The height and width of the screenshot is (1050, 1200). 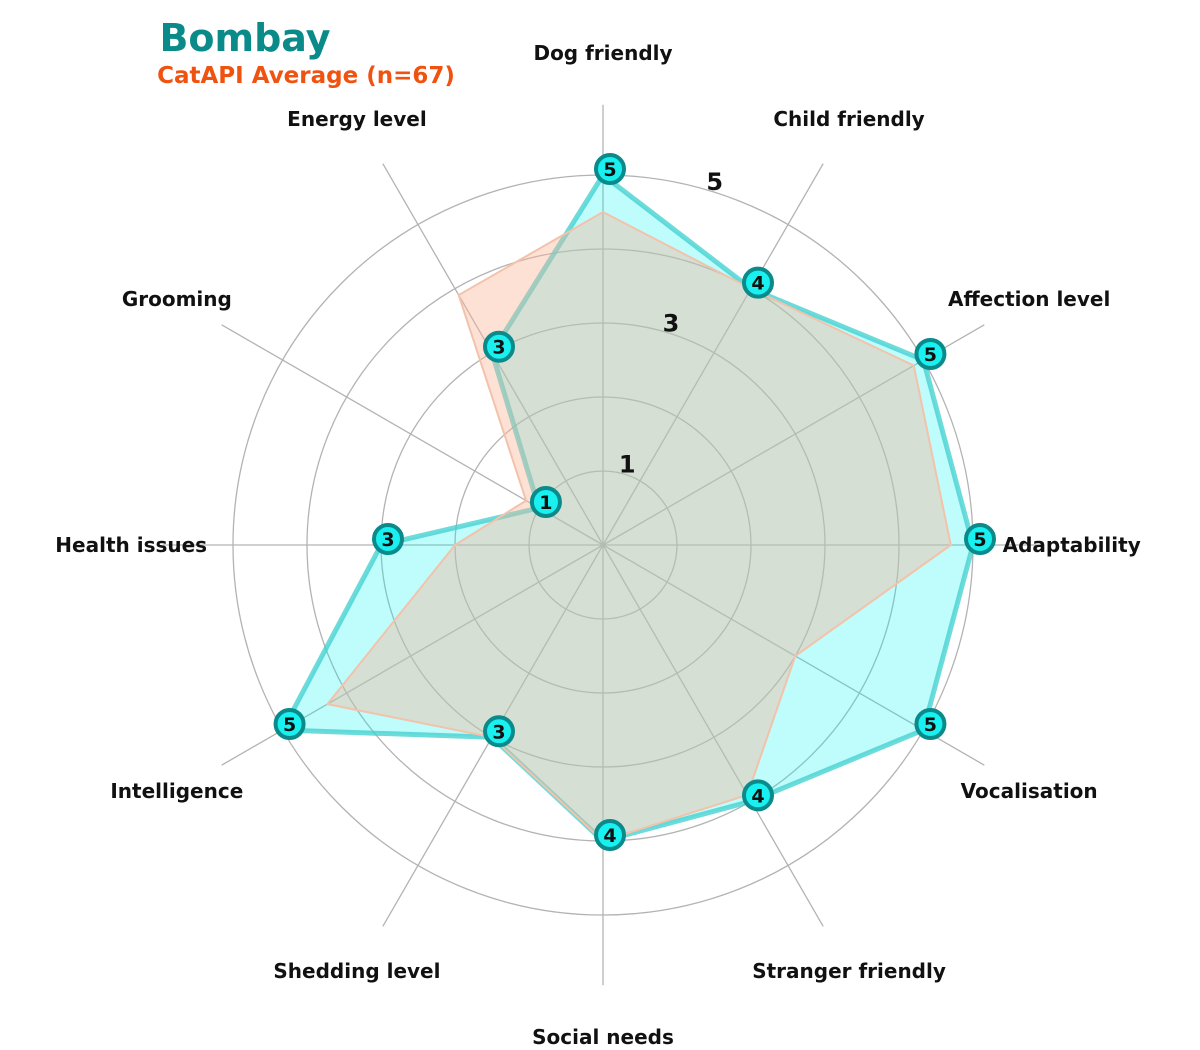 What do you see at coordinates (627, 465) in the screenshot?
I see `ring-tick-label: 1` at bounding box center [627, 465].